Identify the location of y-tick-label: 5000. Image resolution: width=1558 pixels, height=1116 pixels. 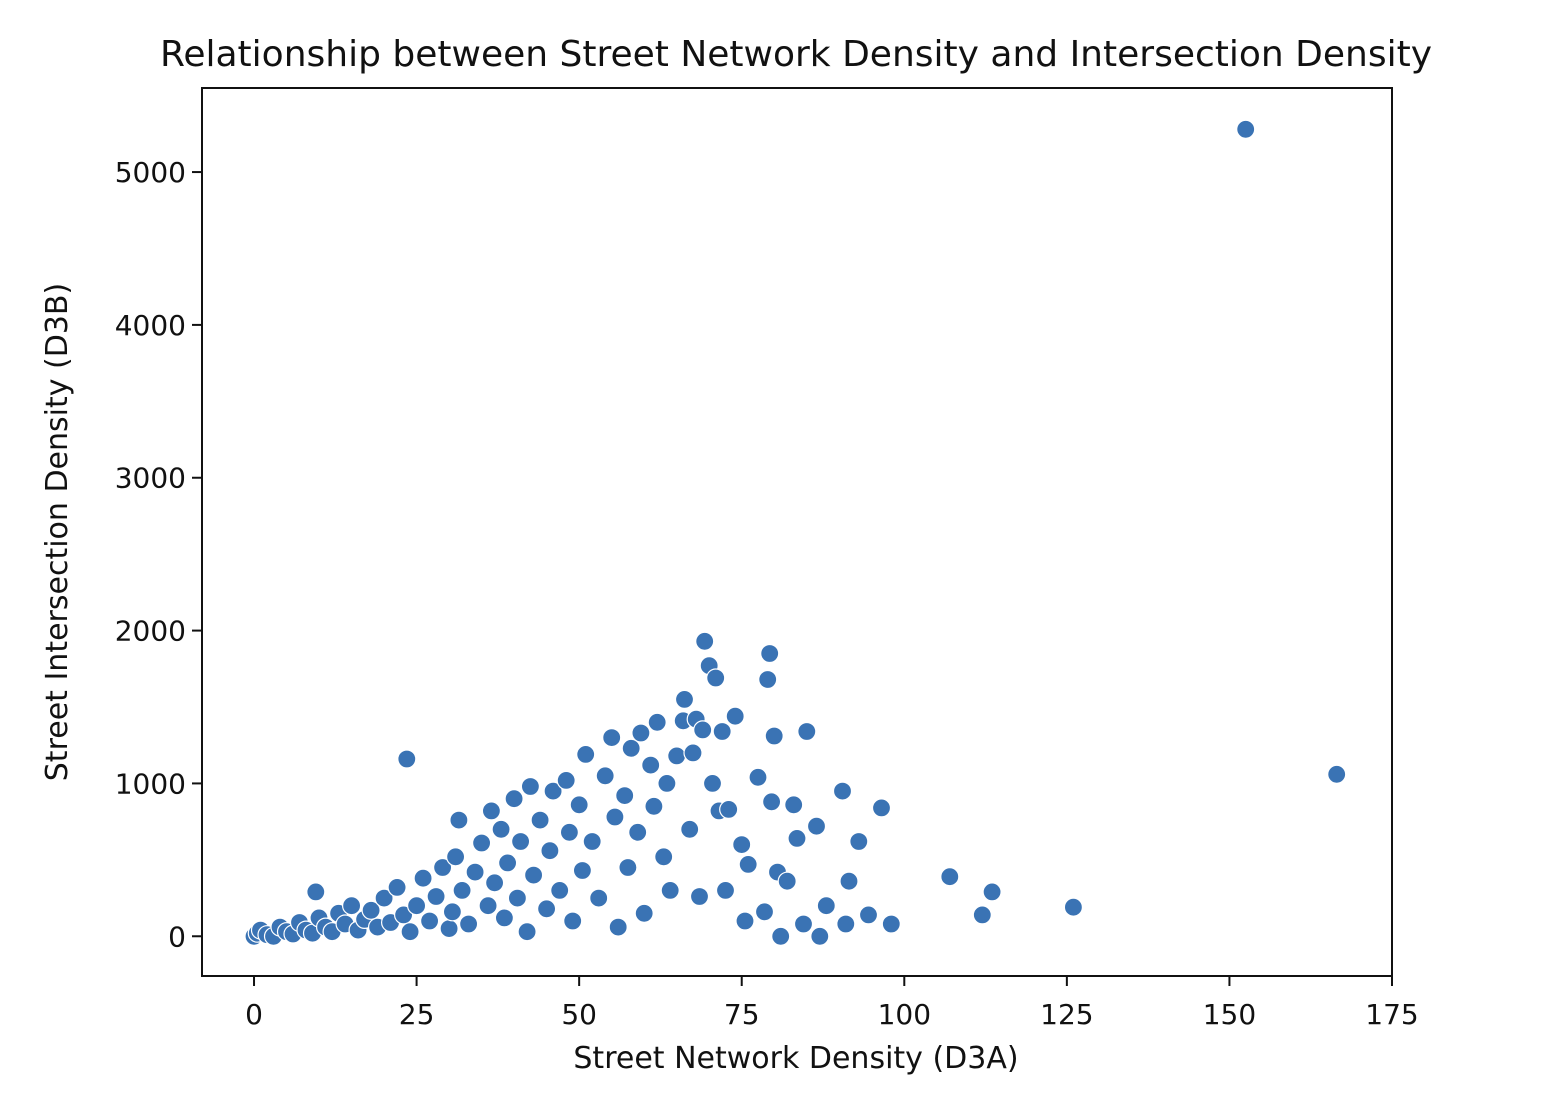
(150, 172).